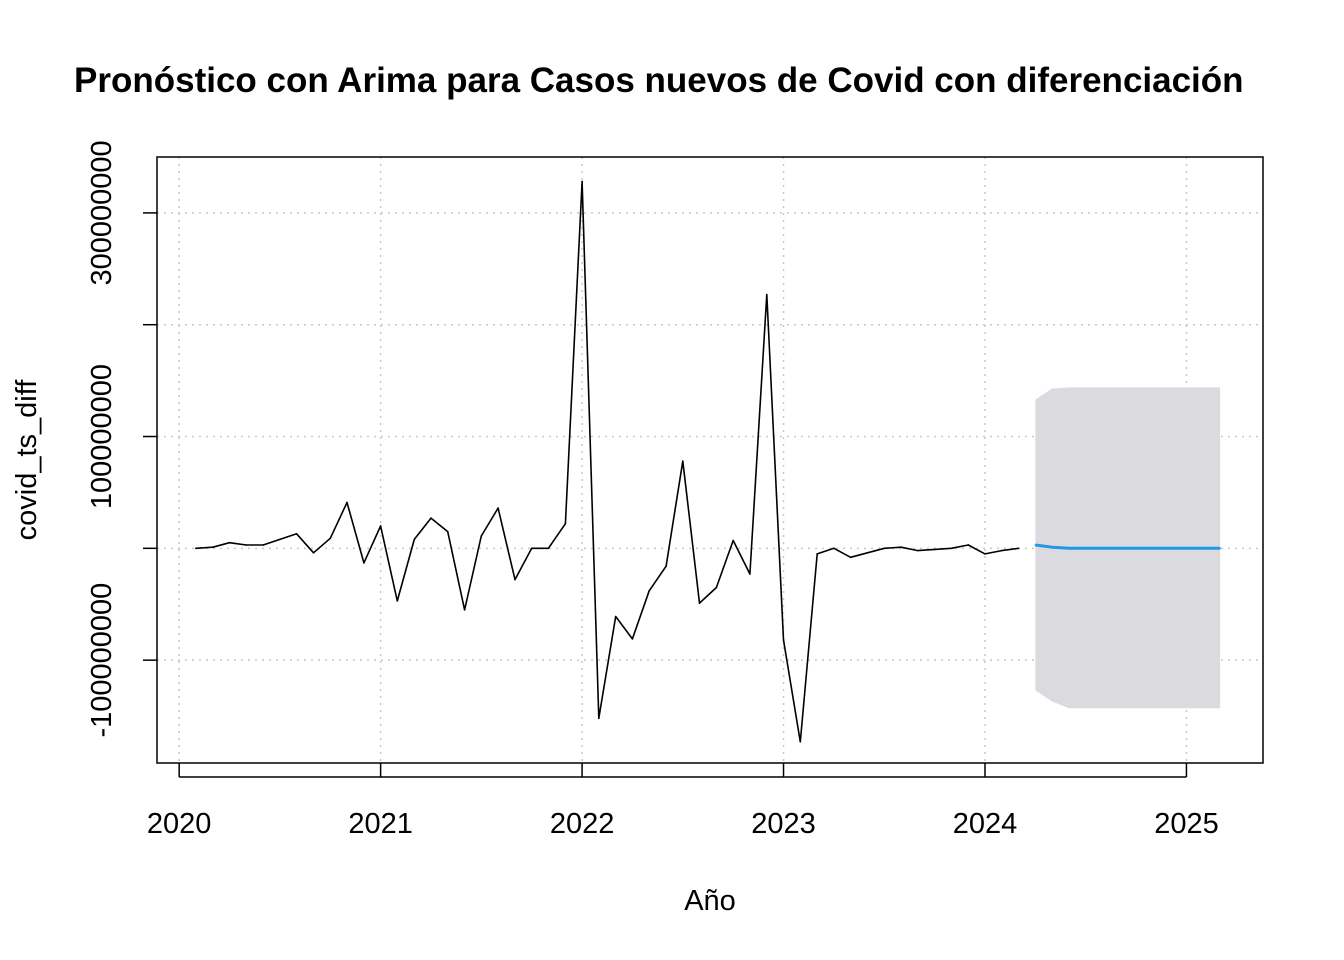 The image size is (1344, 960). I want to click on y-tick-label: -100000000, so click(102, 660).